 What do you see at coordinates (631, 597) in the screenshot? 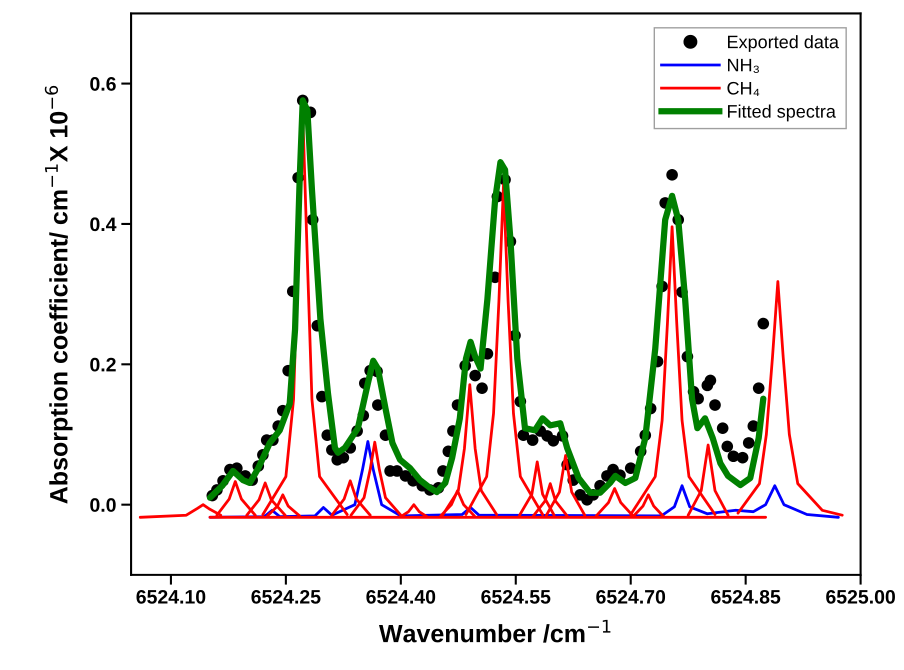
I see `x-tick-label: 6524.70` at bounding box center [631, 597].